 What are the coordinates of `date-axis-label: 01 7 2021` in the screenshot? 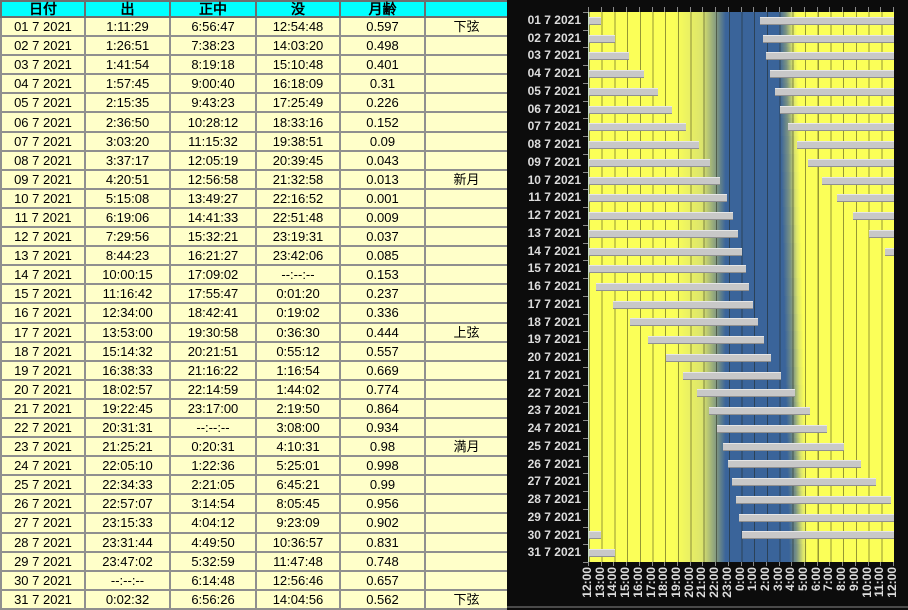 It's located at (554, 20).